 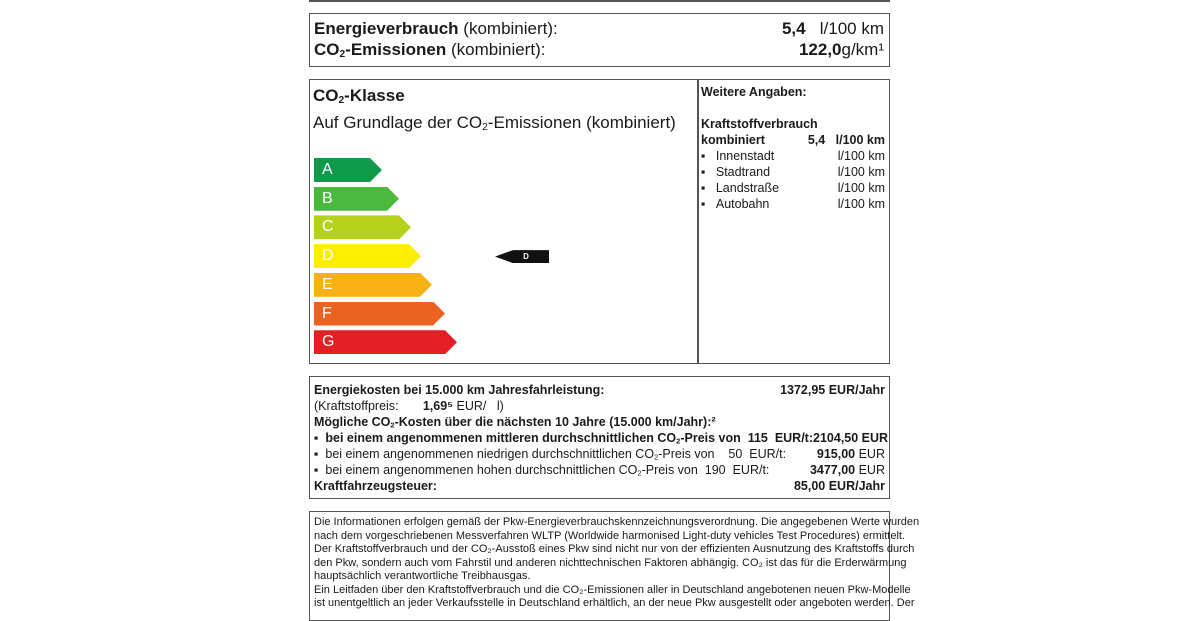 What do you see at coordinates (599, 50) in the screenshot?
I see `co2-row: CO2-Emissionen (kombiniert): 122,0g/km¹` at bounding box center [599, 50].